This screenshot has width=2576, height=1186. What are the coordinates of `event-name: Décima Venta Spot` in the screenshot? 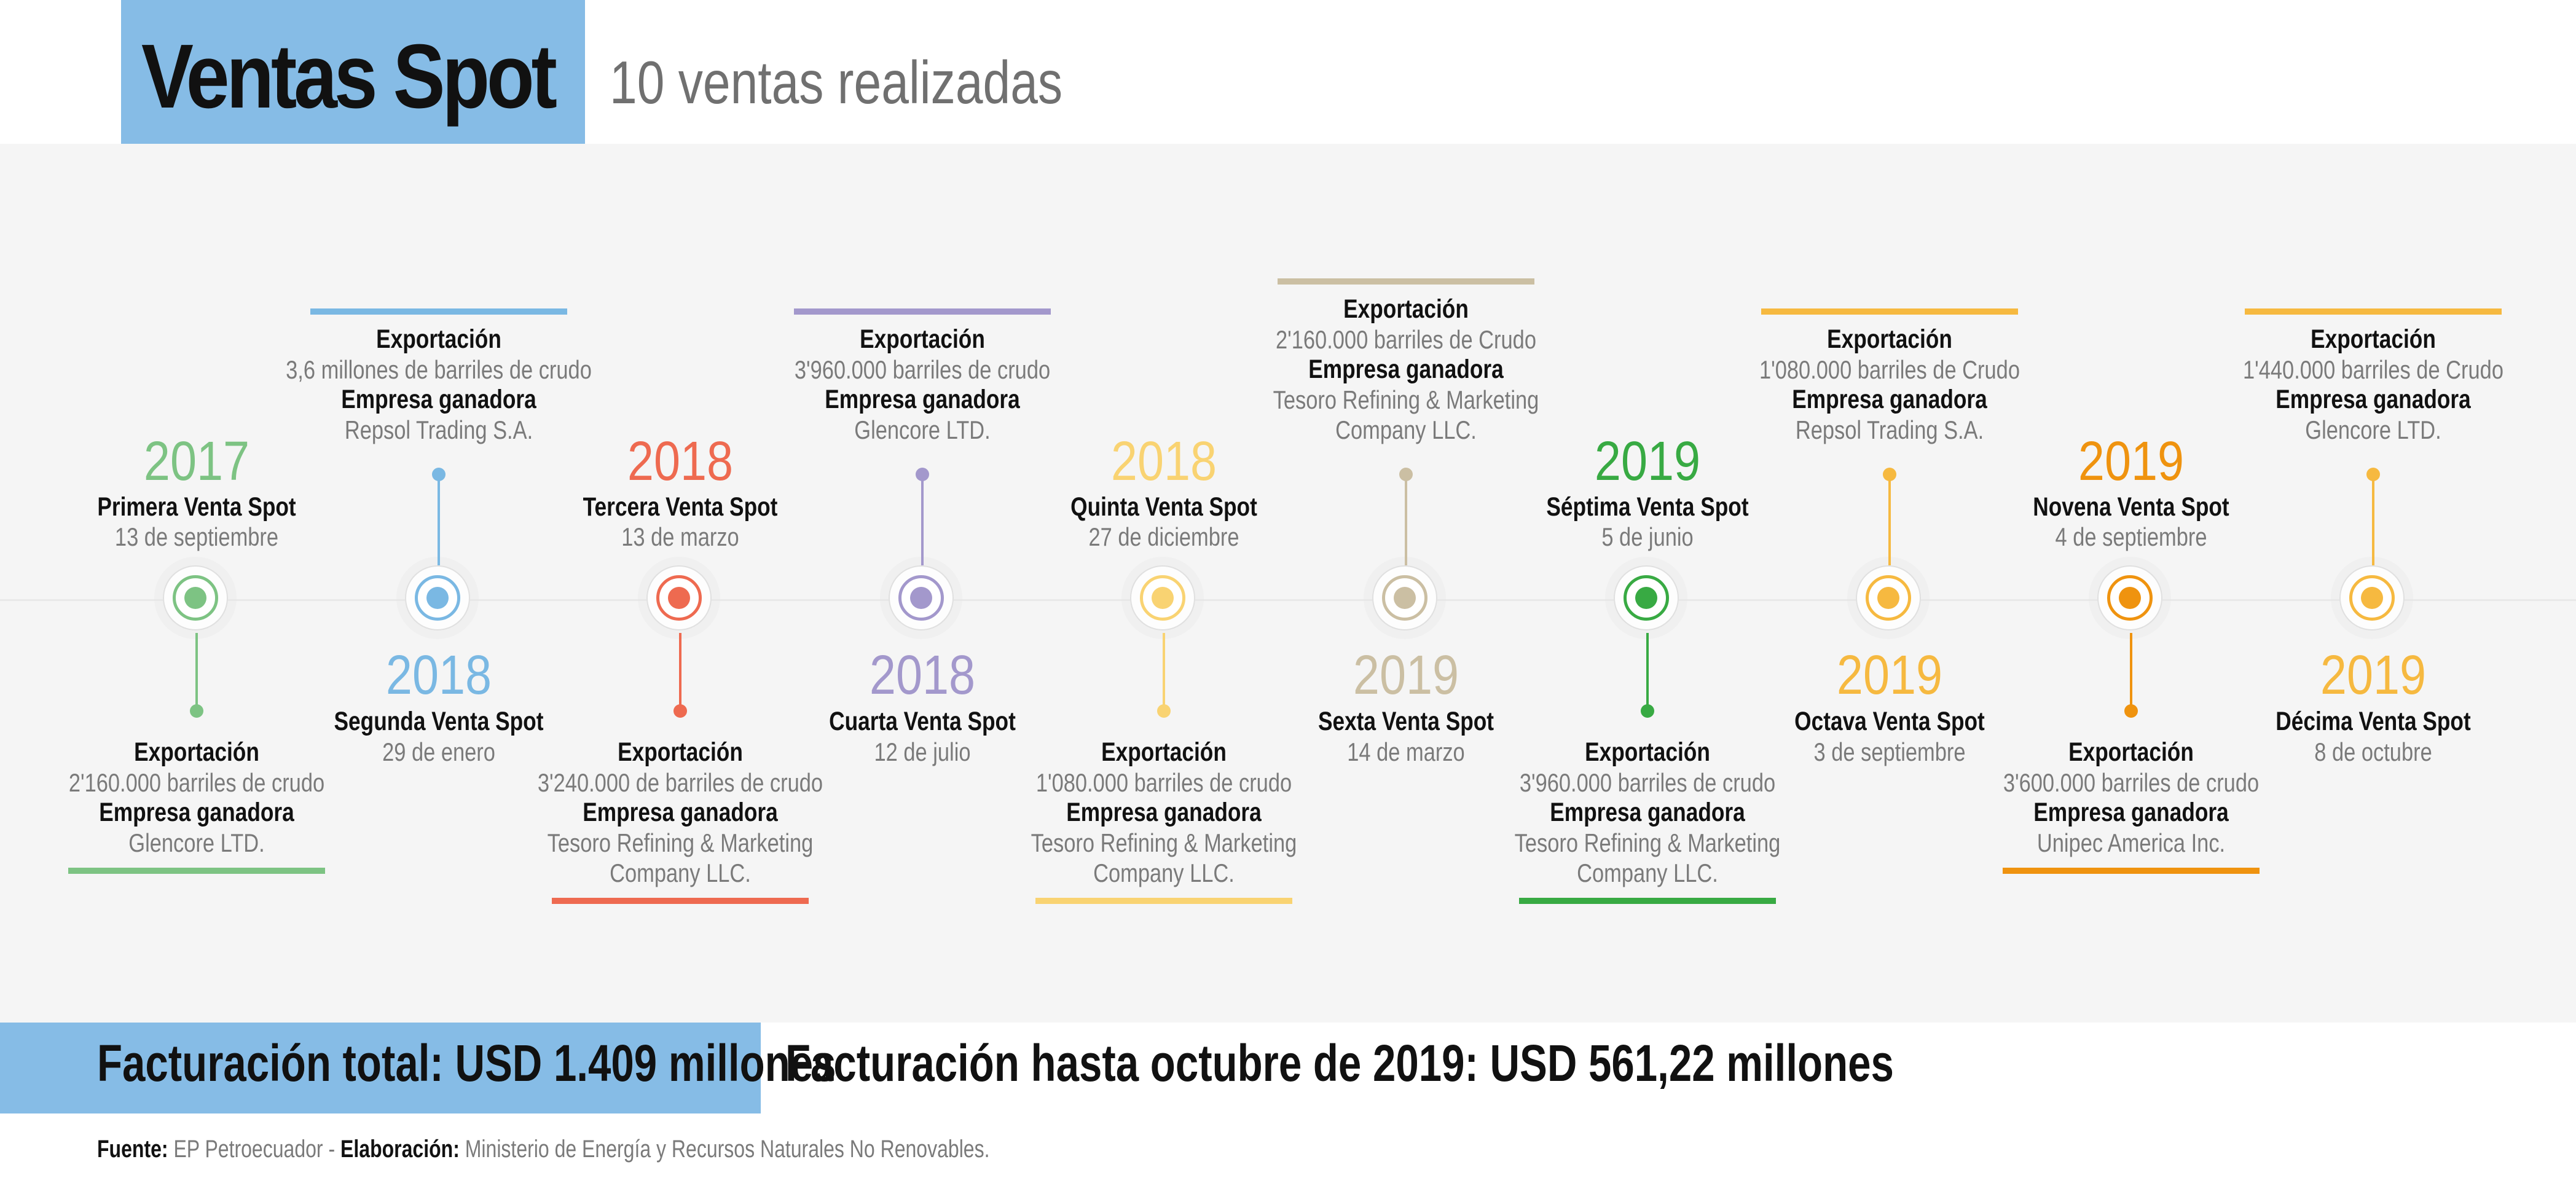 It's located at (2373, 721).